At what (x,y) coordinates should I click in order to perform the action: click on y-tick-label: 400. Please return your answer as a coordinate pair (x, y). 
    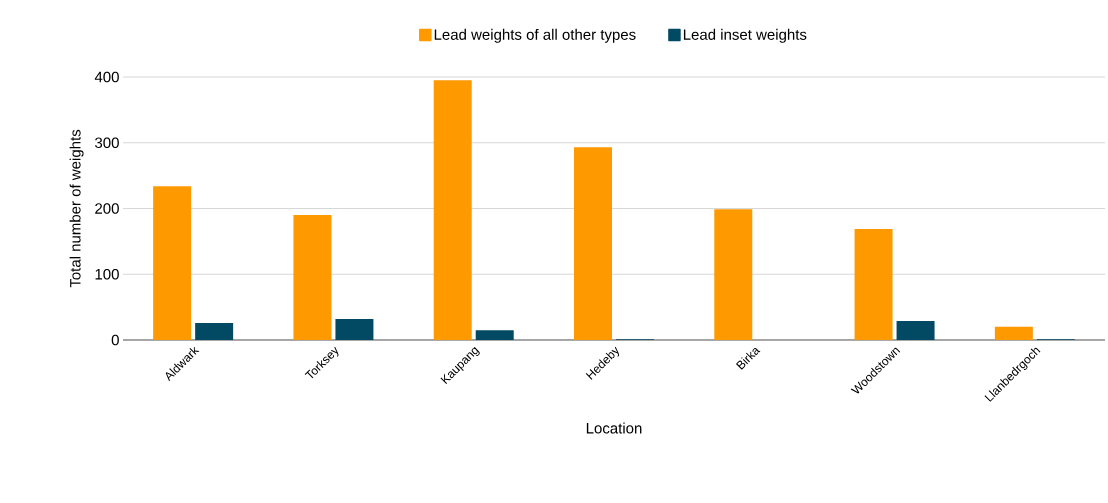
    Looking at the image, I should click on (106, 77).